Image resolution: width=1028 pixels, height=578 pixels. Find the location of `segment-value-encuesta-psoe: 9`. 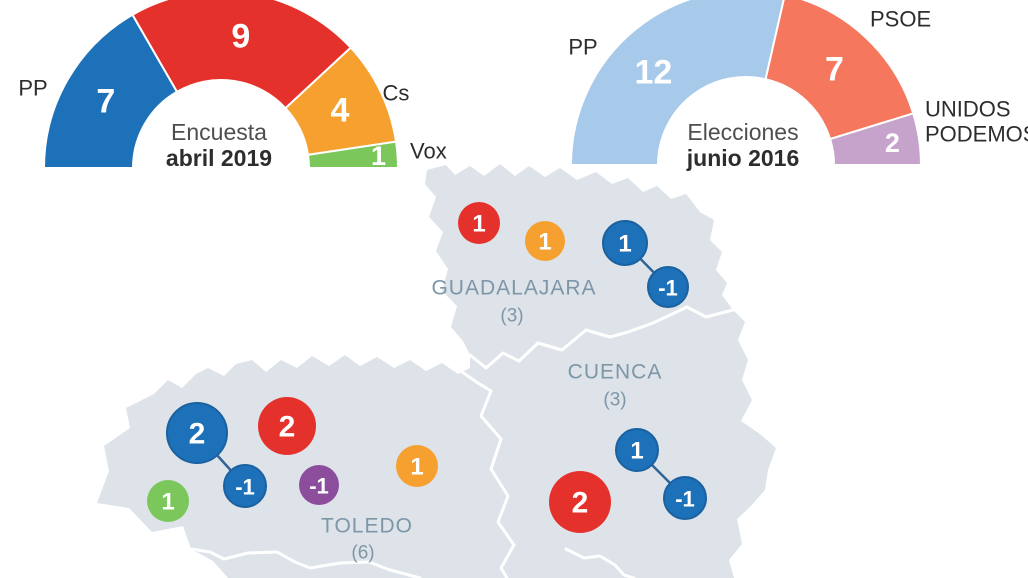

segment-value-encuesta-psoe: 9 is located at coordinates (240, 36).